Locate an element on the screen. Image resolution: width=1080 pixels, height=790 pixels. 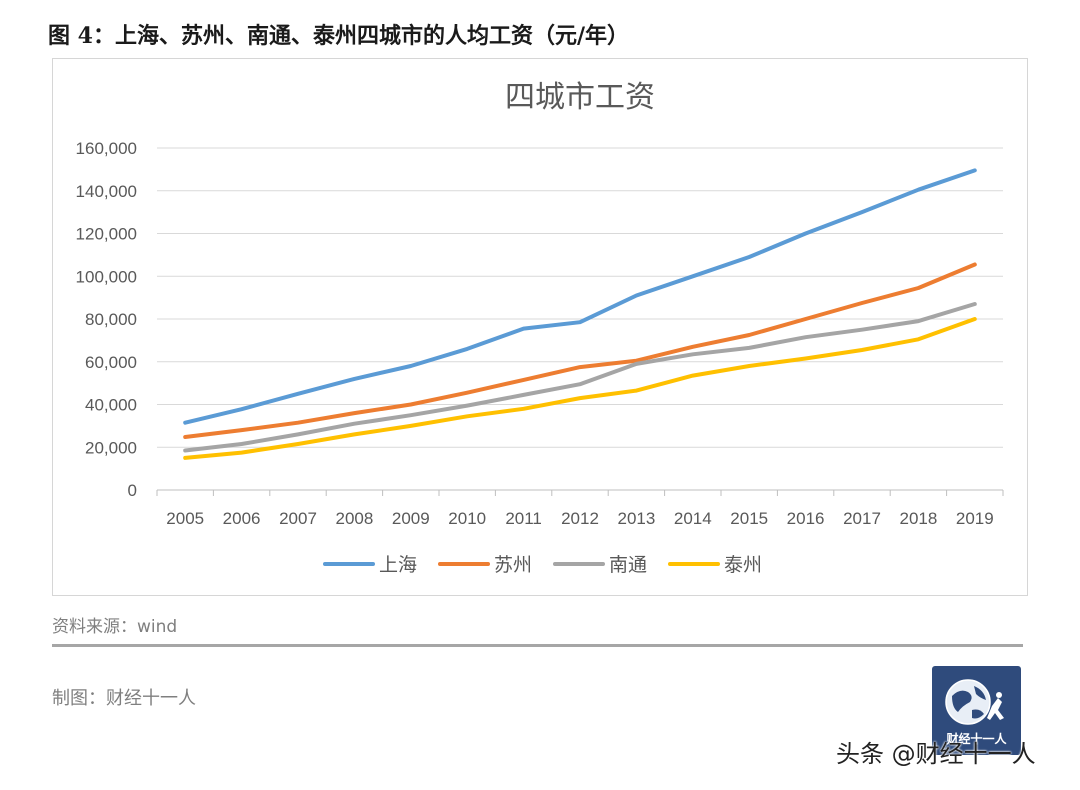
legend-label: 苏州 is located at coordinates (513, 565).